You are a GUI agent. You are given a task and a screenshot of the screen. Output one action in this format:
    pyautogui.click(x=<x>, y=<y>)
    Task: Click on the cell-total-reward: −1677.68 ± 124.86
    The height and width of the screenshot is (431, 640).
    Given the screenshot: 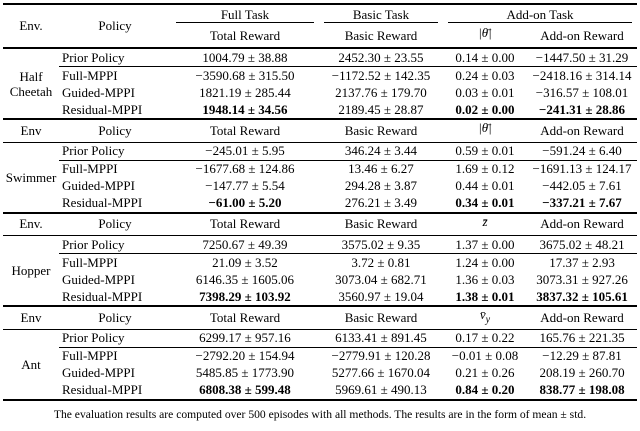 What is the action you would take?
    pyautogui.click(x=245, y=169)
    